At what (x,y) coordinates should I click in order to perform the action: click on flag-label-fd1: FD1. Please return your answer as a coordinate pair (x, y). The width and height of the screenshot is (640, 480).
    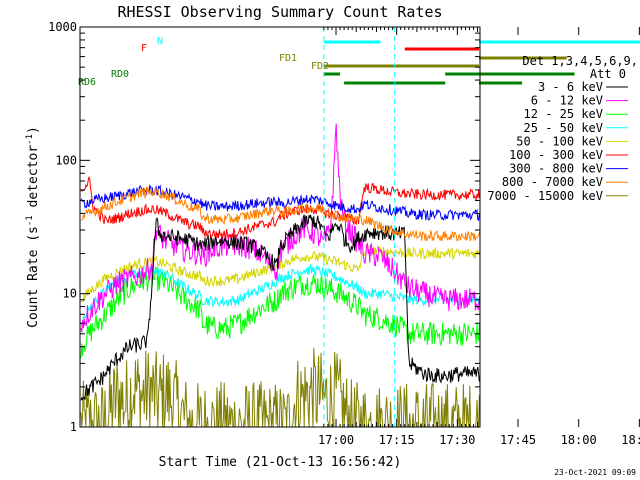
    Looking at the image, I should click on (288, 58).